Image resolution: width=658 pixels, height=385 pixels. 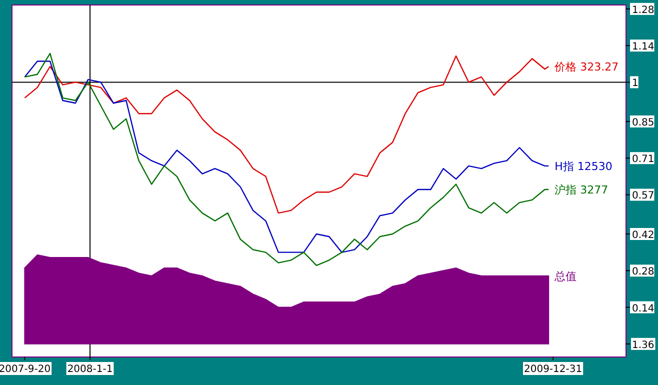 I want to click on series-label: 总值, so click(x=565, y=276).